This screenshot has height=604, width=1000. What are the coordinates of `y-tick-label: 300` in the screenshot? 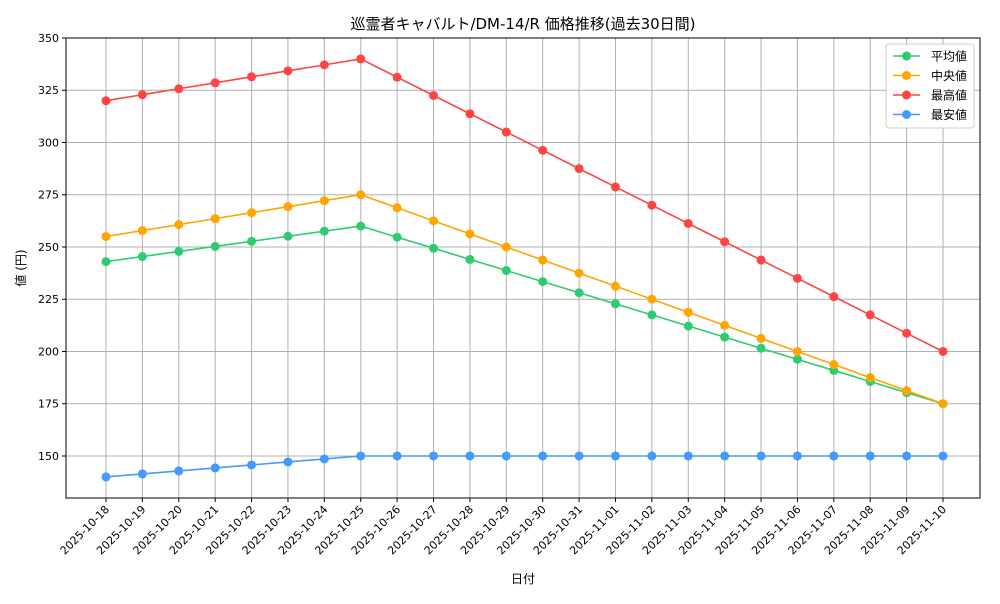 It's located at (48, 142).